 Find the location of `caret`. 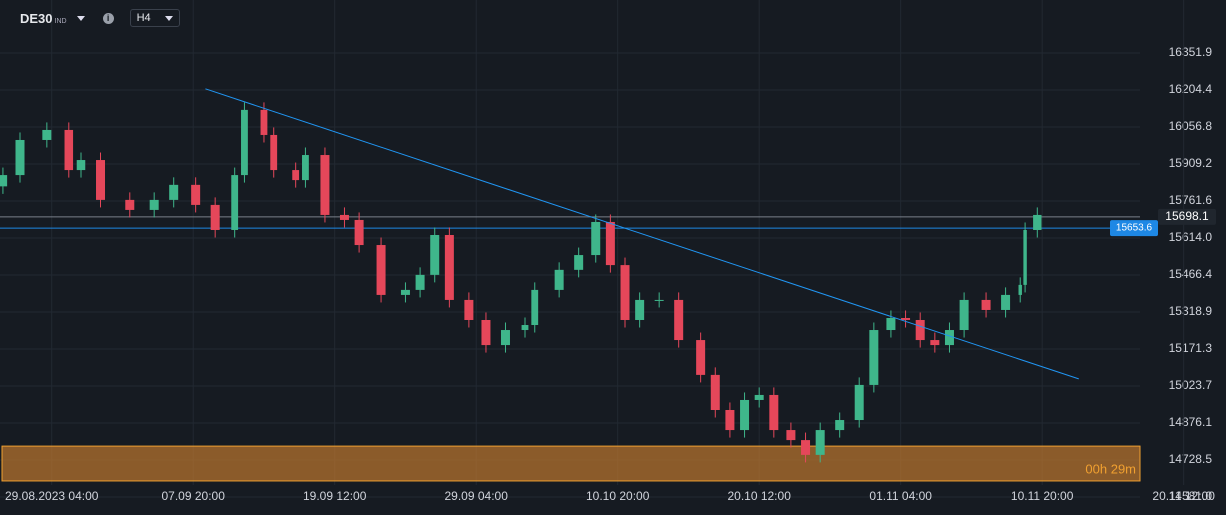

caret is located at coordinates (168, 18).